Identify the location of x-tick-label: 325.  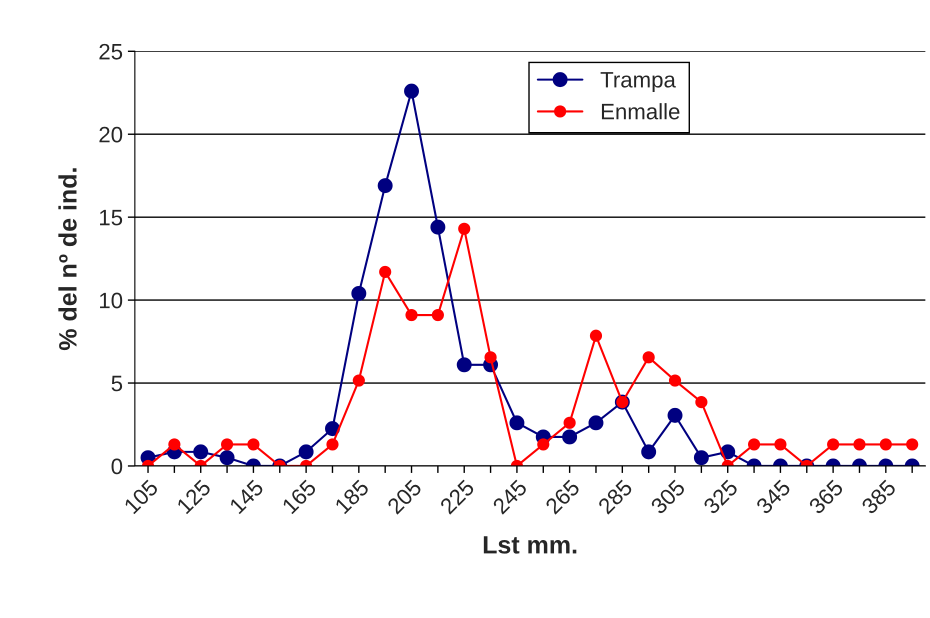
(720, 496).